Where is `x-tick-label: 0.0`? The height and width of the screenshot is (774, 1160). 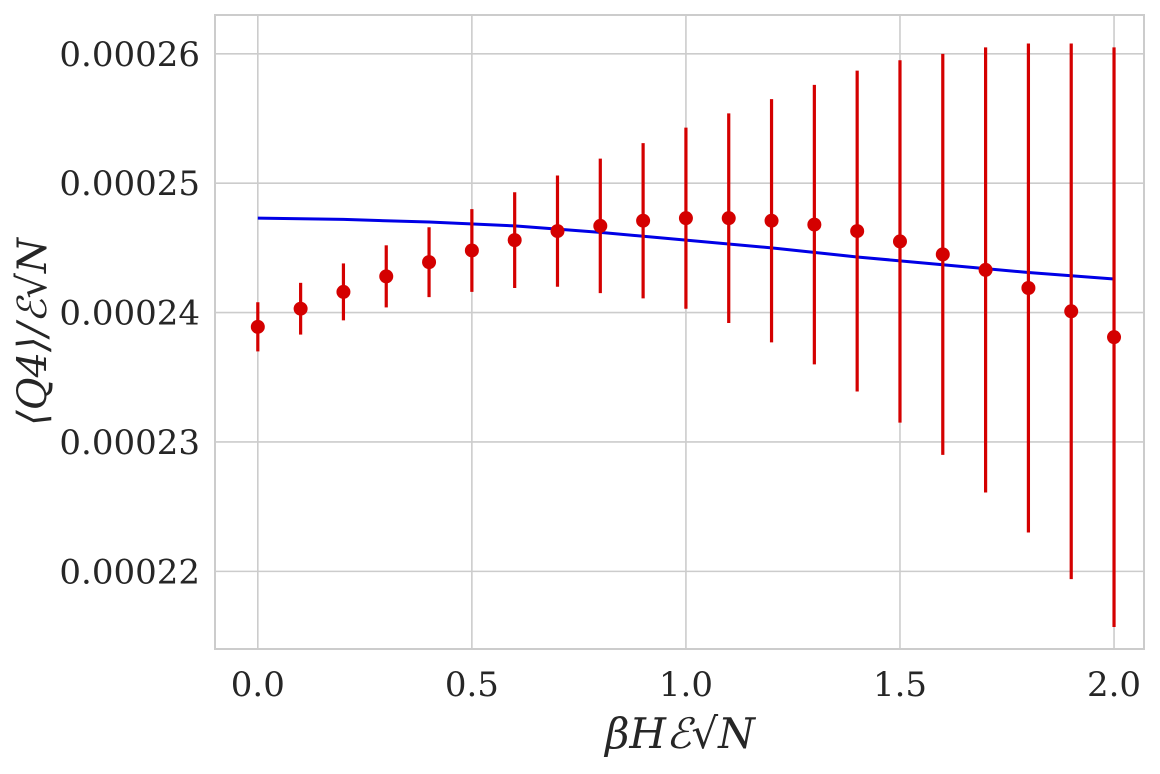
x-tick-label: 0.0 is located at coordinates (258, 685).